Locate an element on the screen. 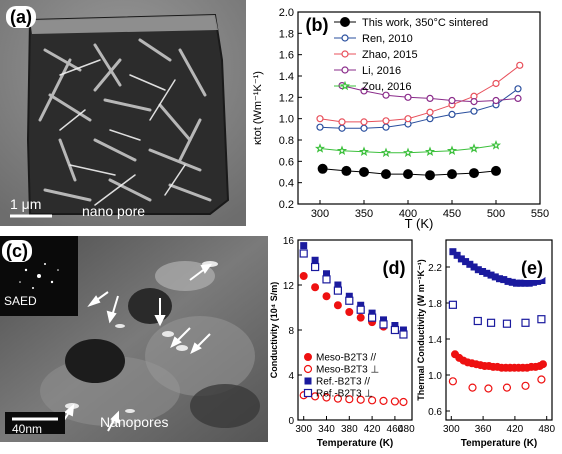 The image size is (562, 454). panel-label-e: (e) is located at coordinates (532, 268).